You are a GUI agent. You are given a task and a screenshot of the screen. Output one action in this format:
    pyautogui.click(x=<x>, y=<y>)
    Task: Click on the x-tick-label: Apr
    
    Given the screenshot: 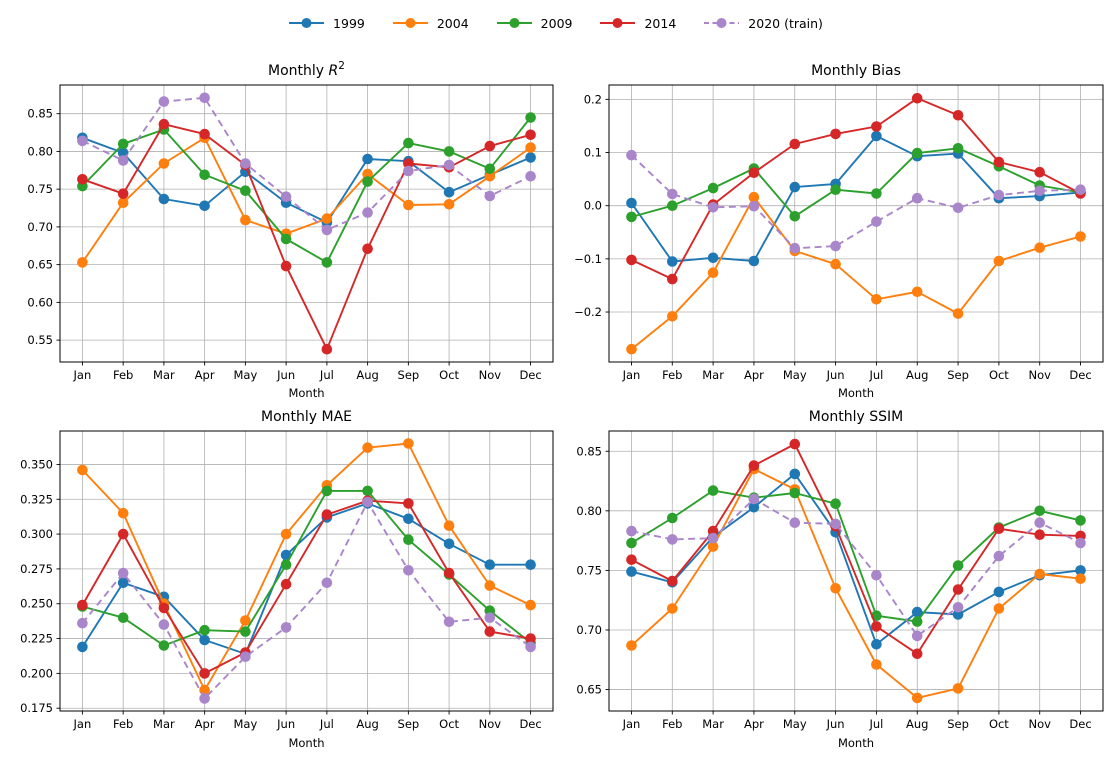 What is the action you would take?
    pyautogui.click(x=205, y=375)
    